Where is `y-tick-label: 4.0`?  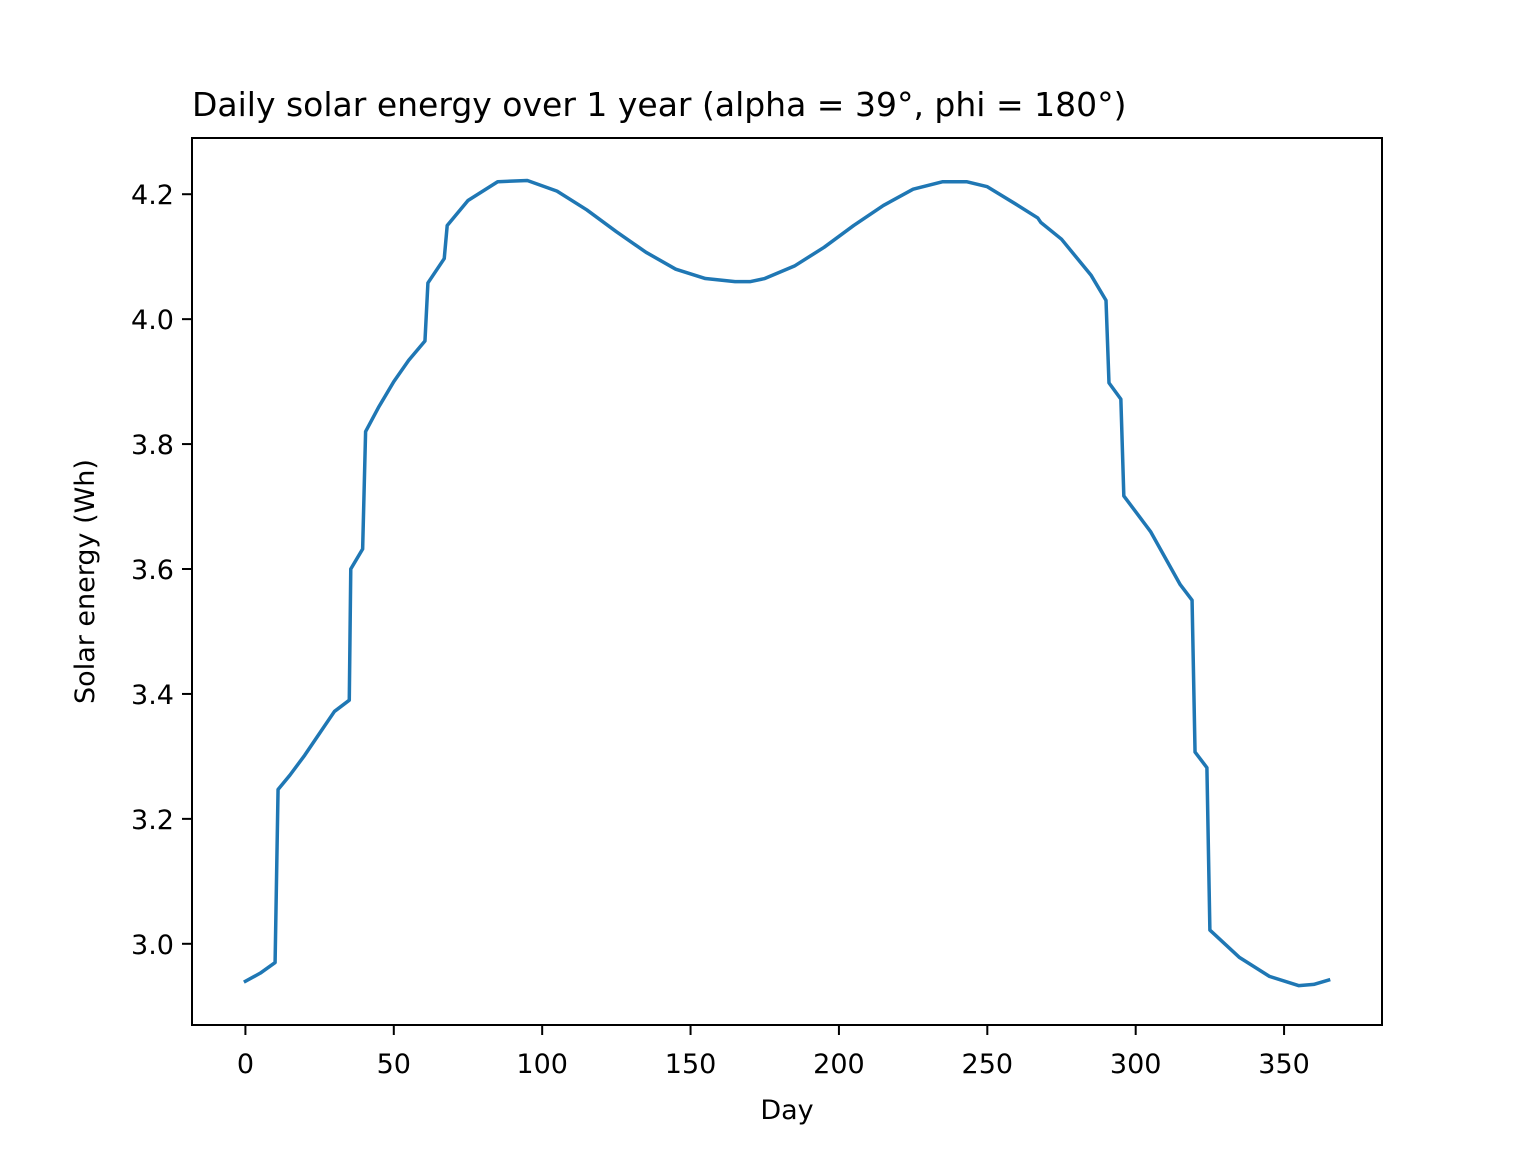 y-tick-label: 4.0 is located at coordinates (152, 320).